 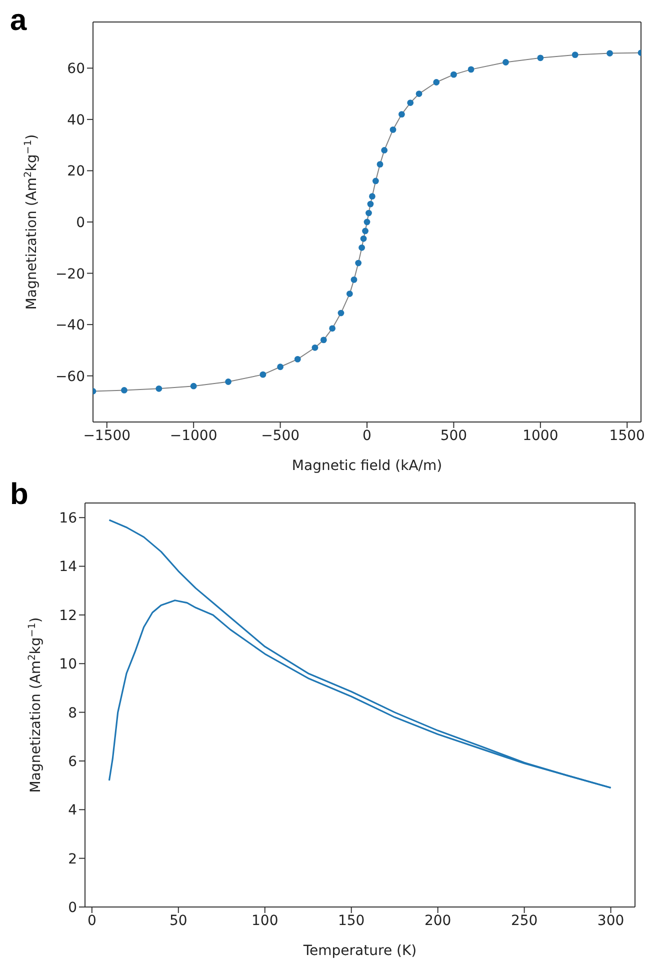 What do you see at coordinates (359, 951) in the screenshot?
I see `x-axis-title: Temperature (K)` at bounding box center [359, 951].